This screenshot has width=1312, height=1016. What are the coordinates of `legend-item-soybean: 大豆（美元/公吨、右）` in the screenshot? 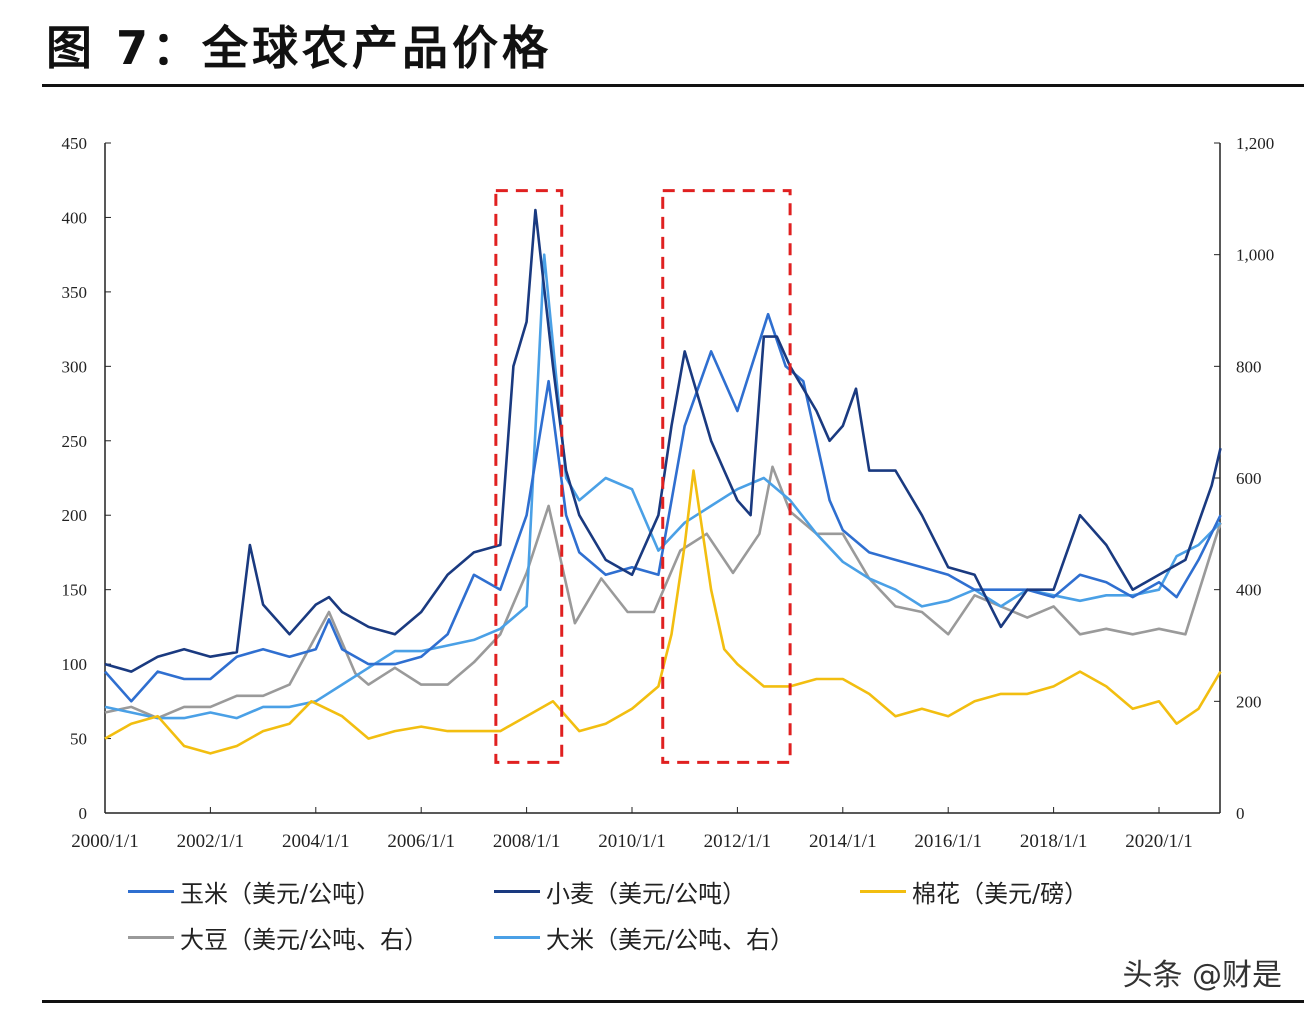 It's located at (278, 937).